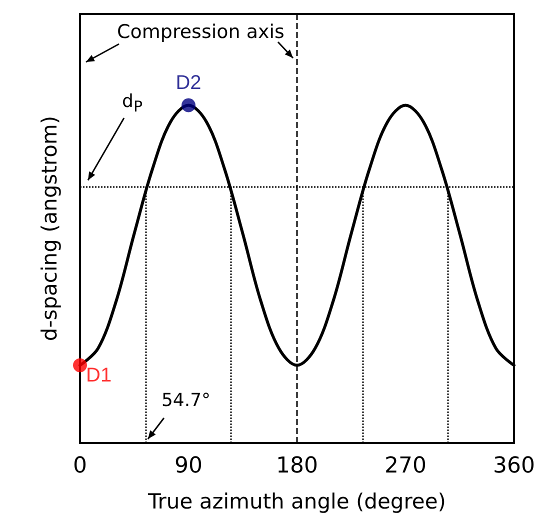  I want to click on x-tick-label: 270, so click(405, 466).